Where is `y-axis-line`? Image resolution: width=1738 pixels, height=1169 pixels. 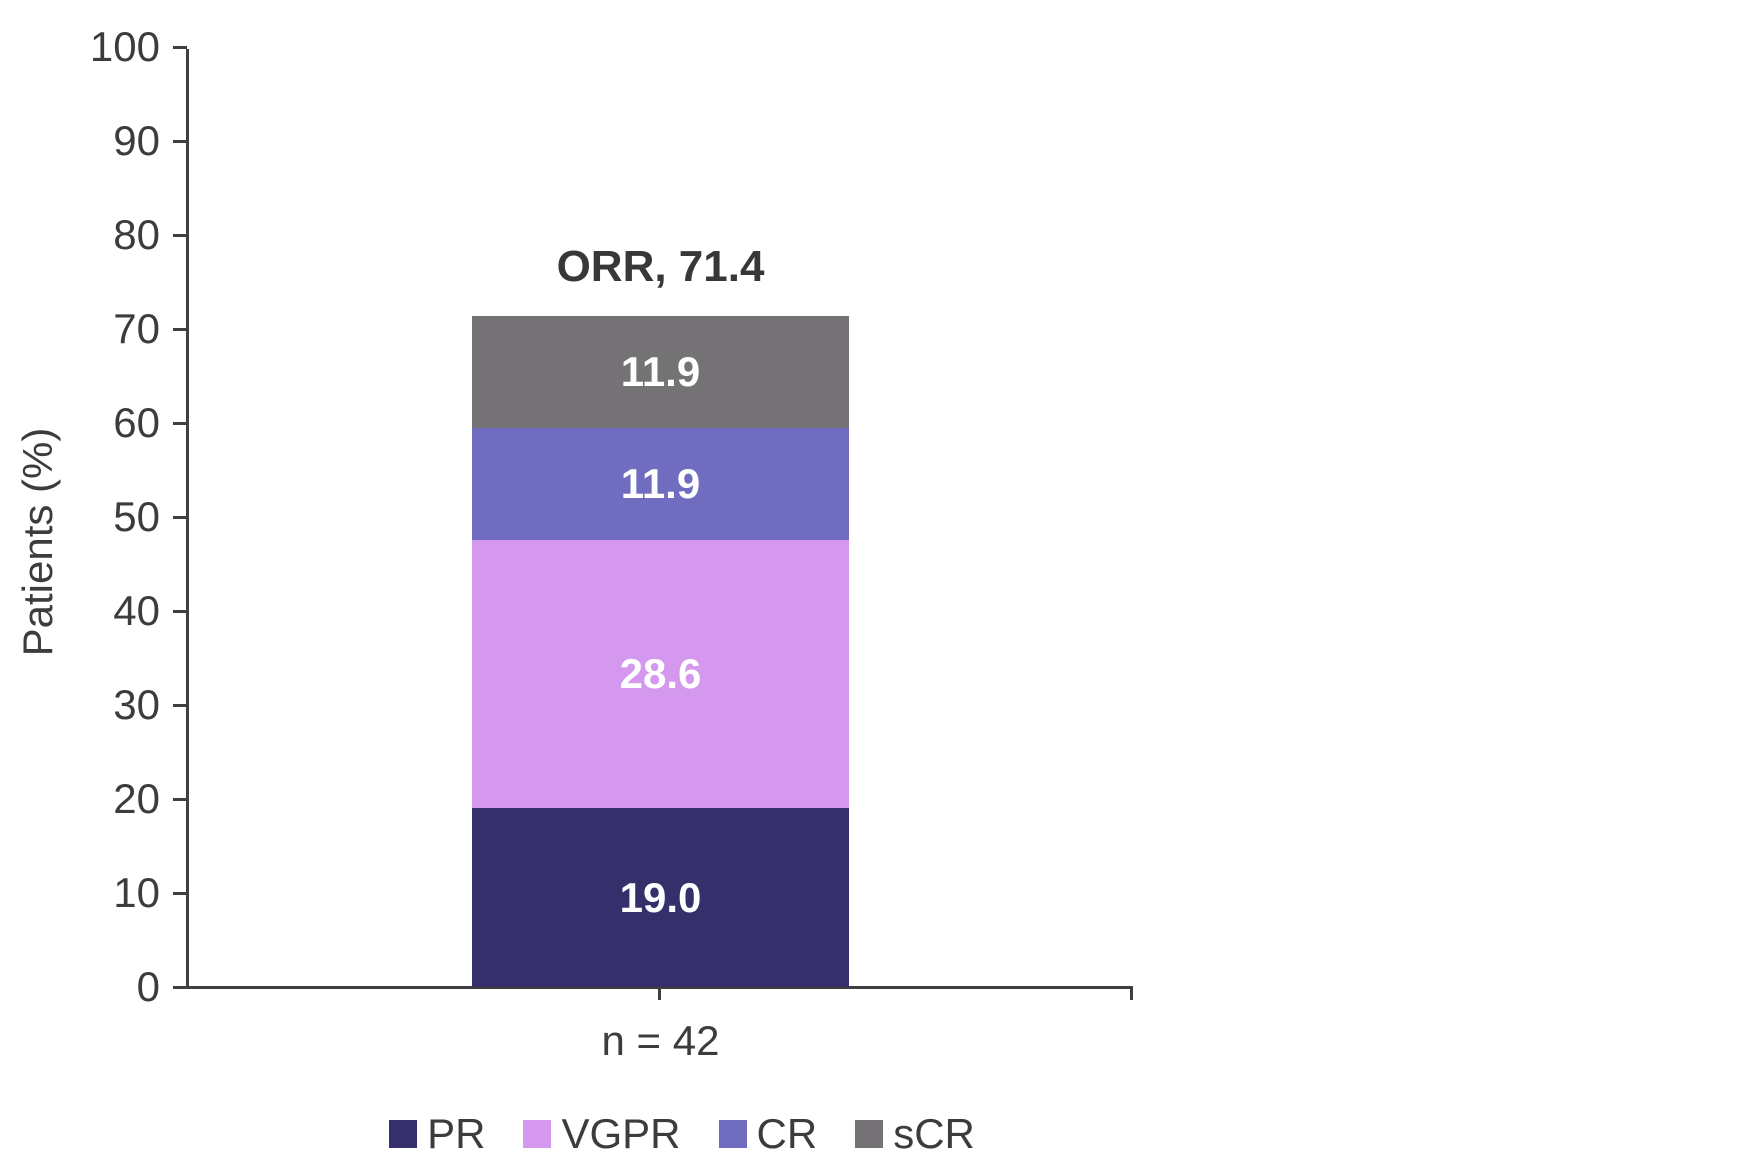
y-axis-line is located at coordinates (187, 519).